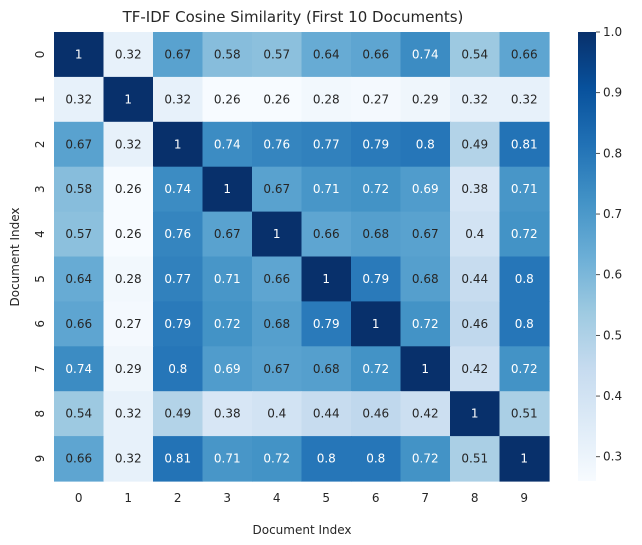 The width and height of the screenshot is (642, 545). Describe the element at coordinates (474, 234) in the screenshot. I see `heatmap-cell-value: 0.4` at that location.